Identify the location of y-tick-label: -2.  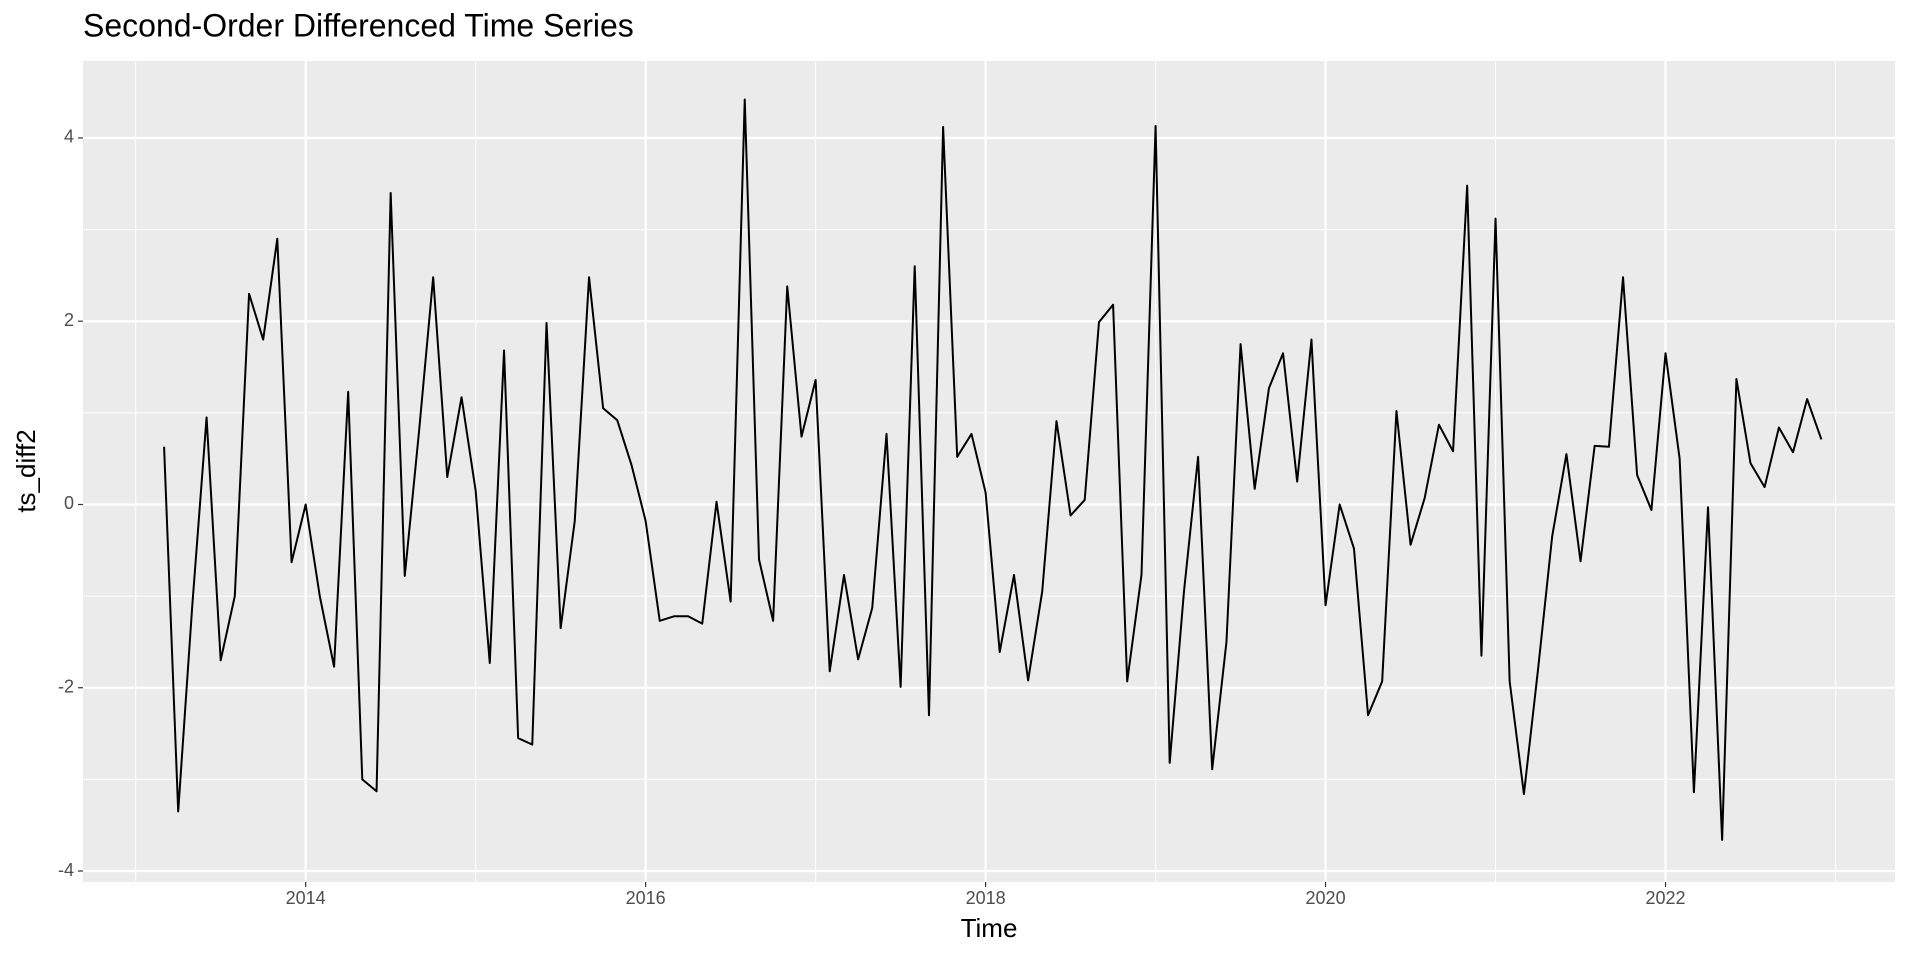
(66, 686).